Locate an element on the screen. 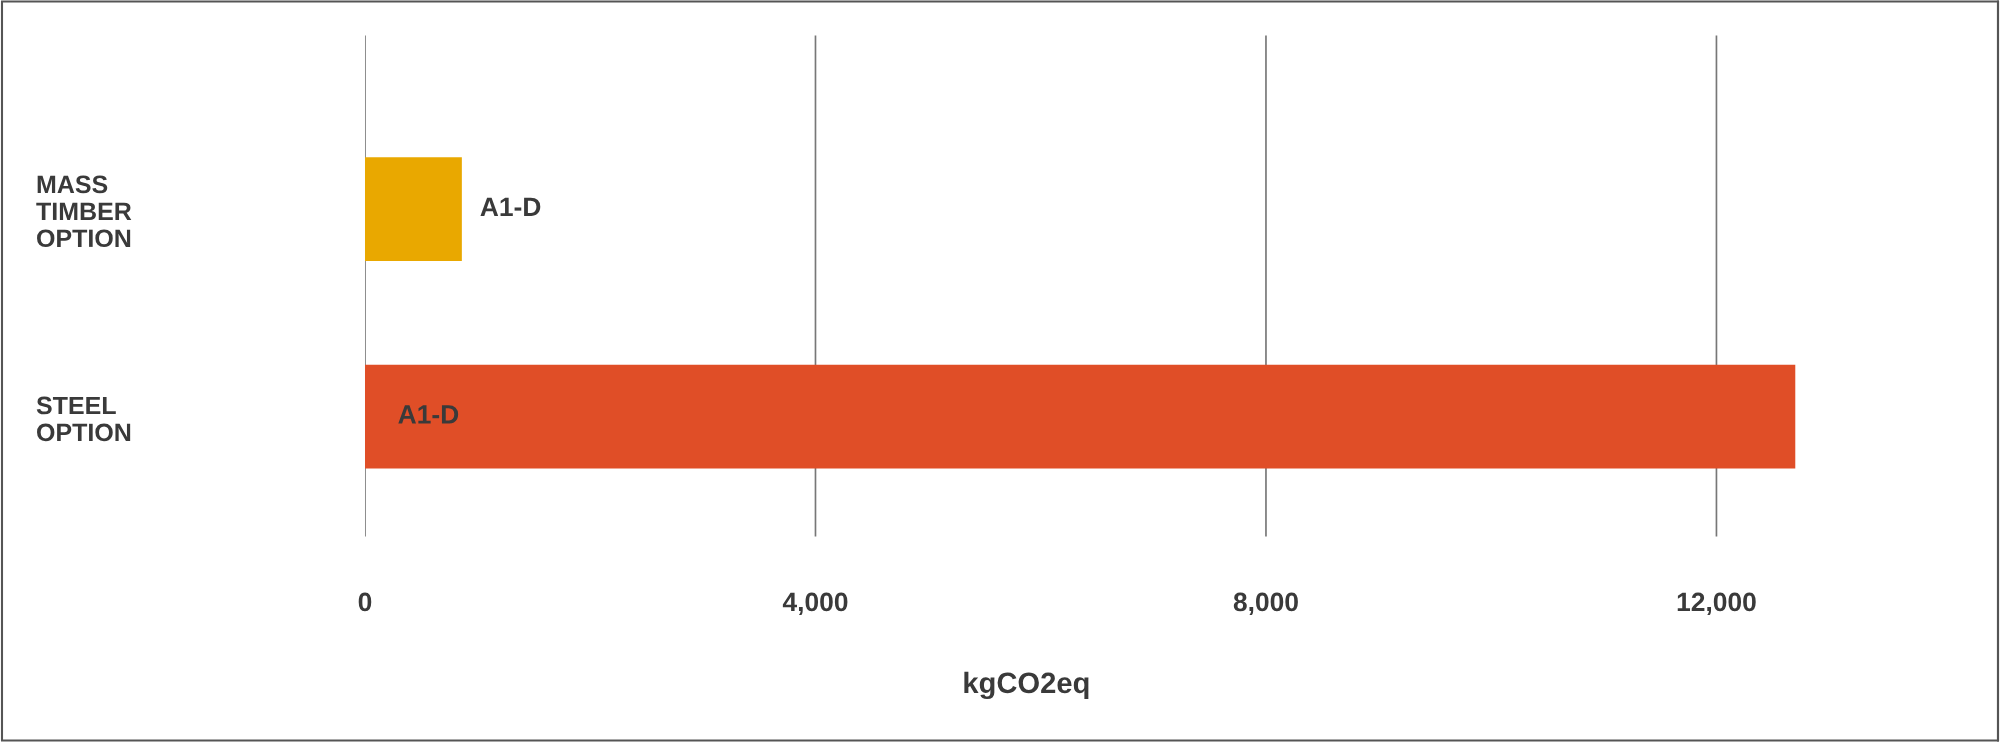 This screenshot has height=742, width=2000. y-tick-label: MASS TIMBER OPTION is located at coordinates (84, 211).